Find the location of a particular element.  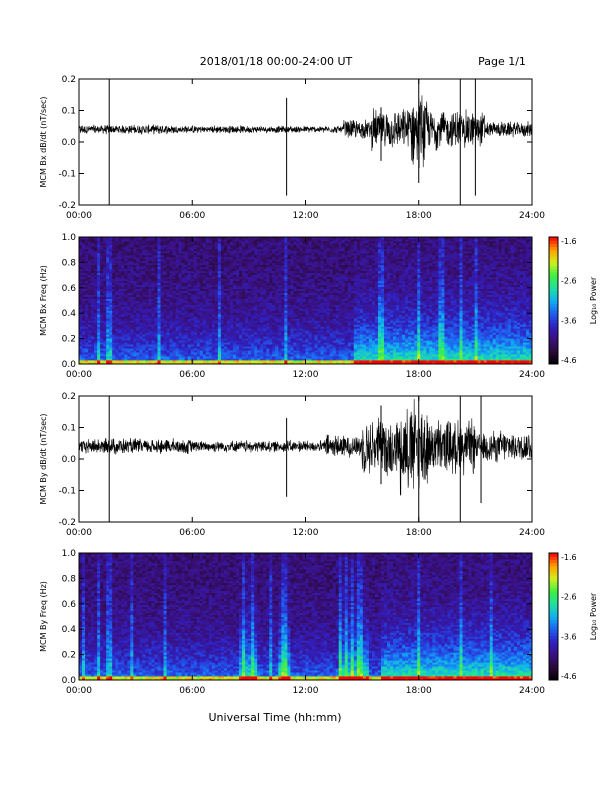

page-number: Page 1/1 is located at coordinates (502, 61).